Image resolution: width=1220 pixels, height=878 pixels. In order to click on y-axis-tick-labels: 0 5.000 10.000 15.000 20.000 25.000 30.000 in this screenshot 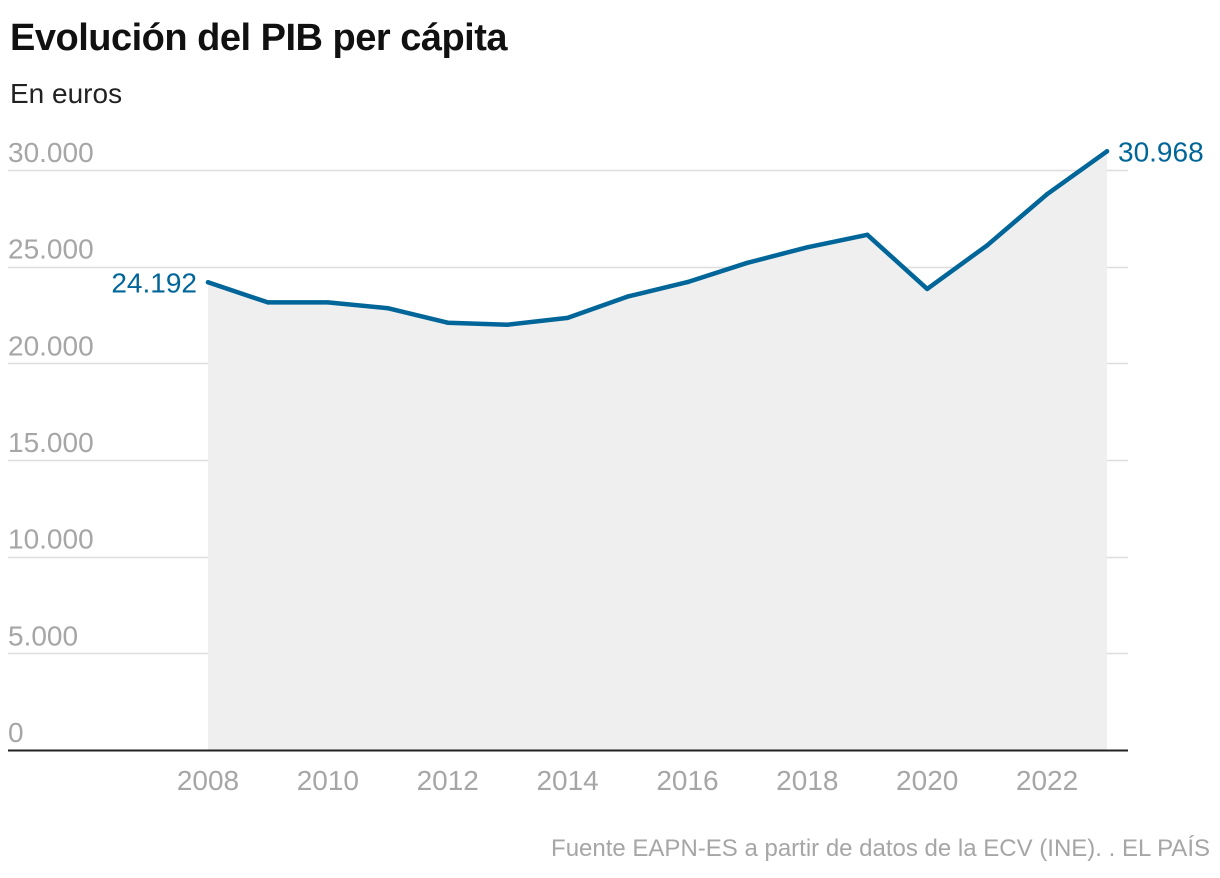, I will do `click(51, 442)`.